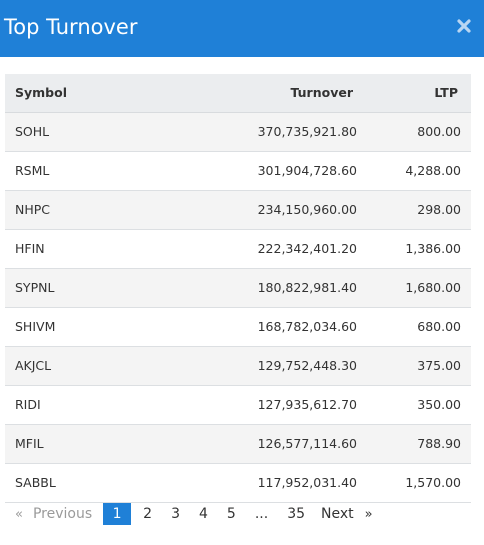 This screenshot has height=545, width=484. I want to click on cell-turnover: 370,735,921.80, so click(271, 132).